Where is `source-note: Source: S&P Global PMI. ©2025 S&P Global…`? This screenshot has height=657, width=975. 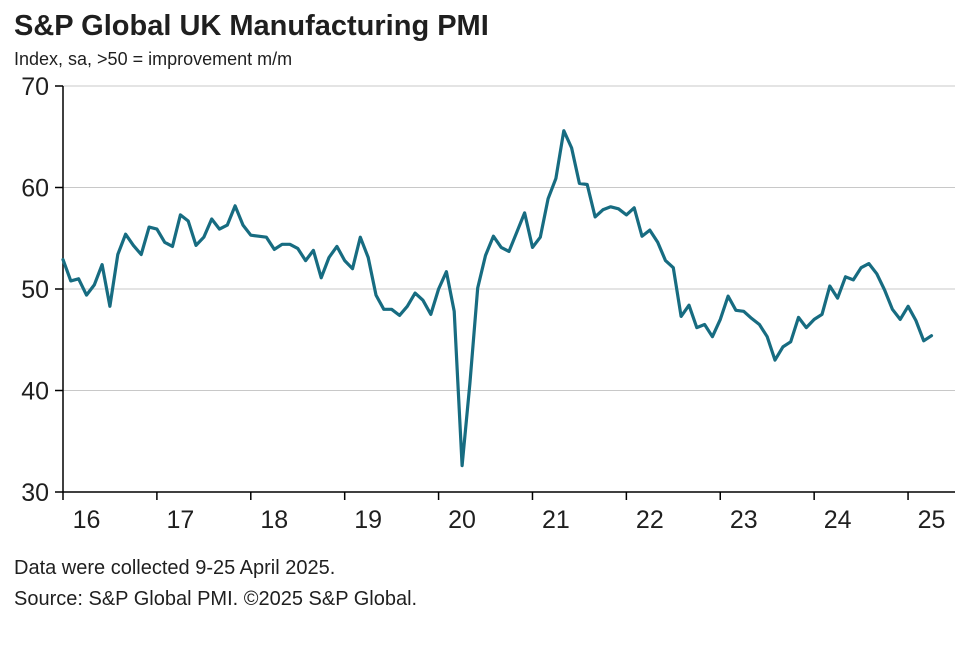
source-note: Source: S&P Global PMI. ©2025 S&P Global… is located at coordinates (216, 599).